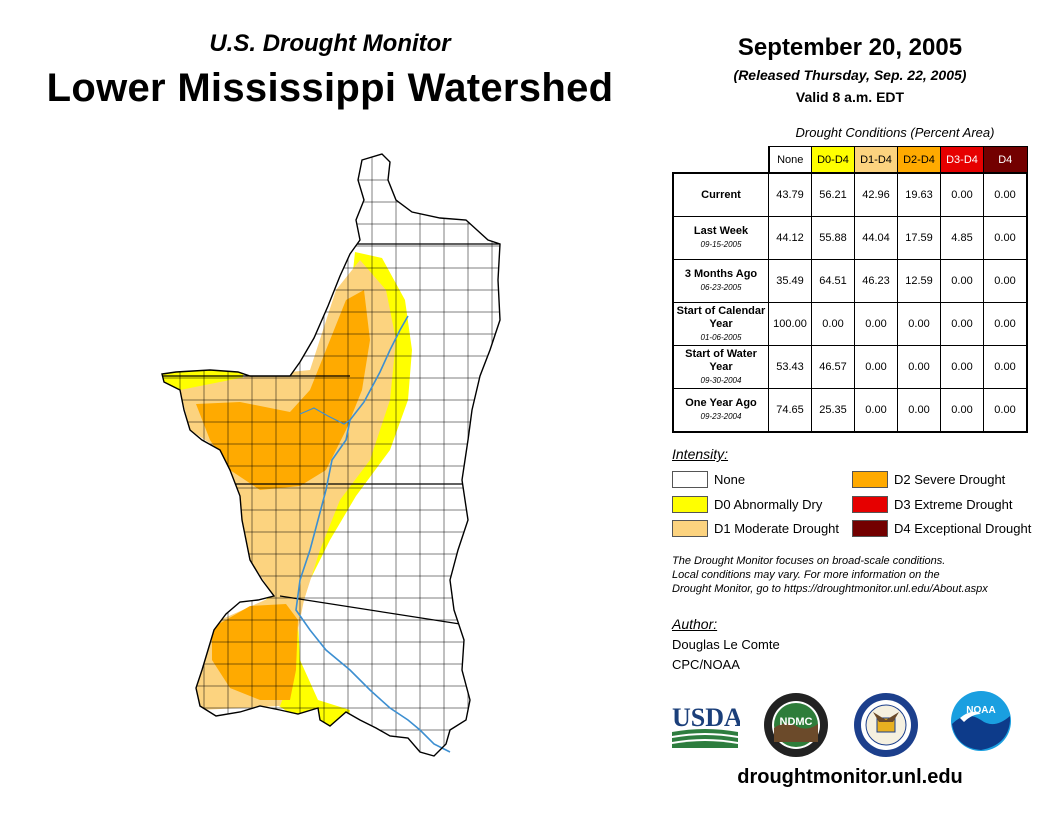 The height and width of the screenshot is (816, 1056). What do you see at coordinates (790, 194) in the screenshot?
I see `table-cell: 43.79` at bounding box center [790, 194].